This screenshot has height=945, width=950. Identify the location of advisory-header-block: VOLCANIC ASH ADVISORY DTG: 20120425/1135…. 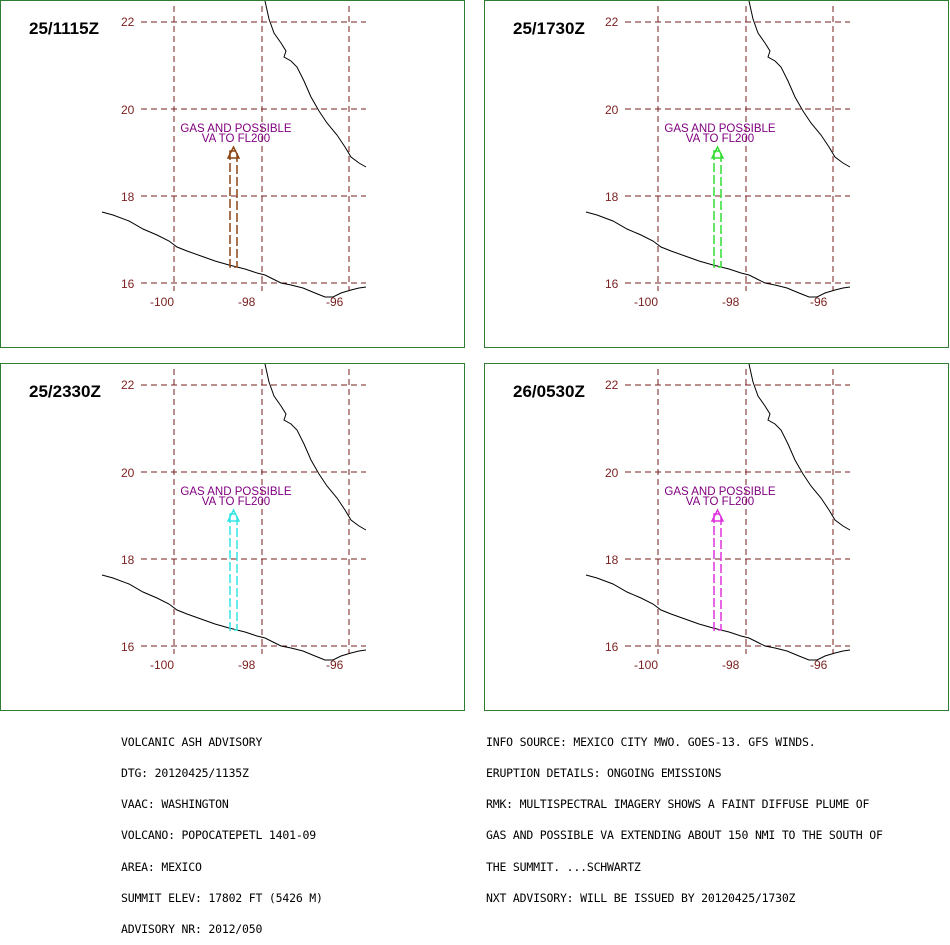
(222, 830).